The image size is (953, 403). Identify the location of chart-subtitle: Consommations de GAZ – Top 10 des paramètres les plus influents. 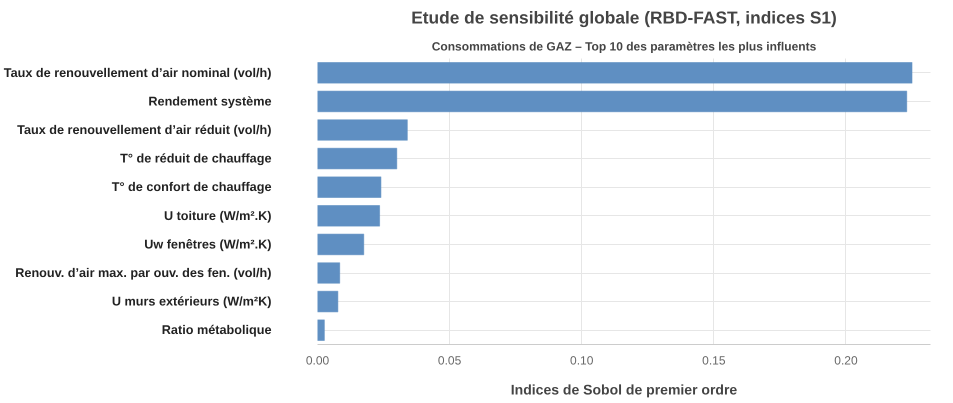
(624, 47).